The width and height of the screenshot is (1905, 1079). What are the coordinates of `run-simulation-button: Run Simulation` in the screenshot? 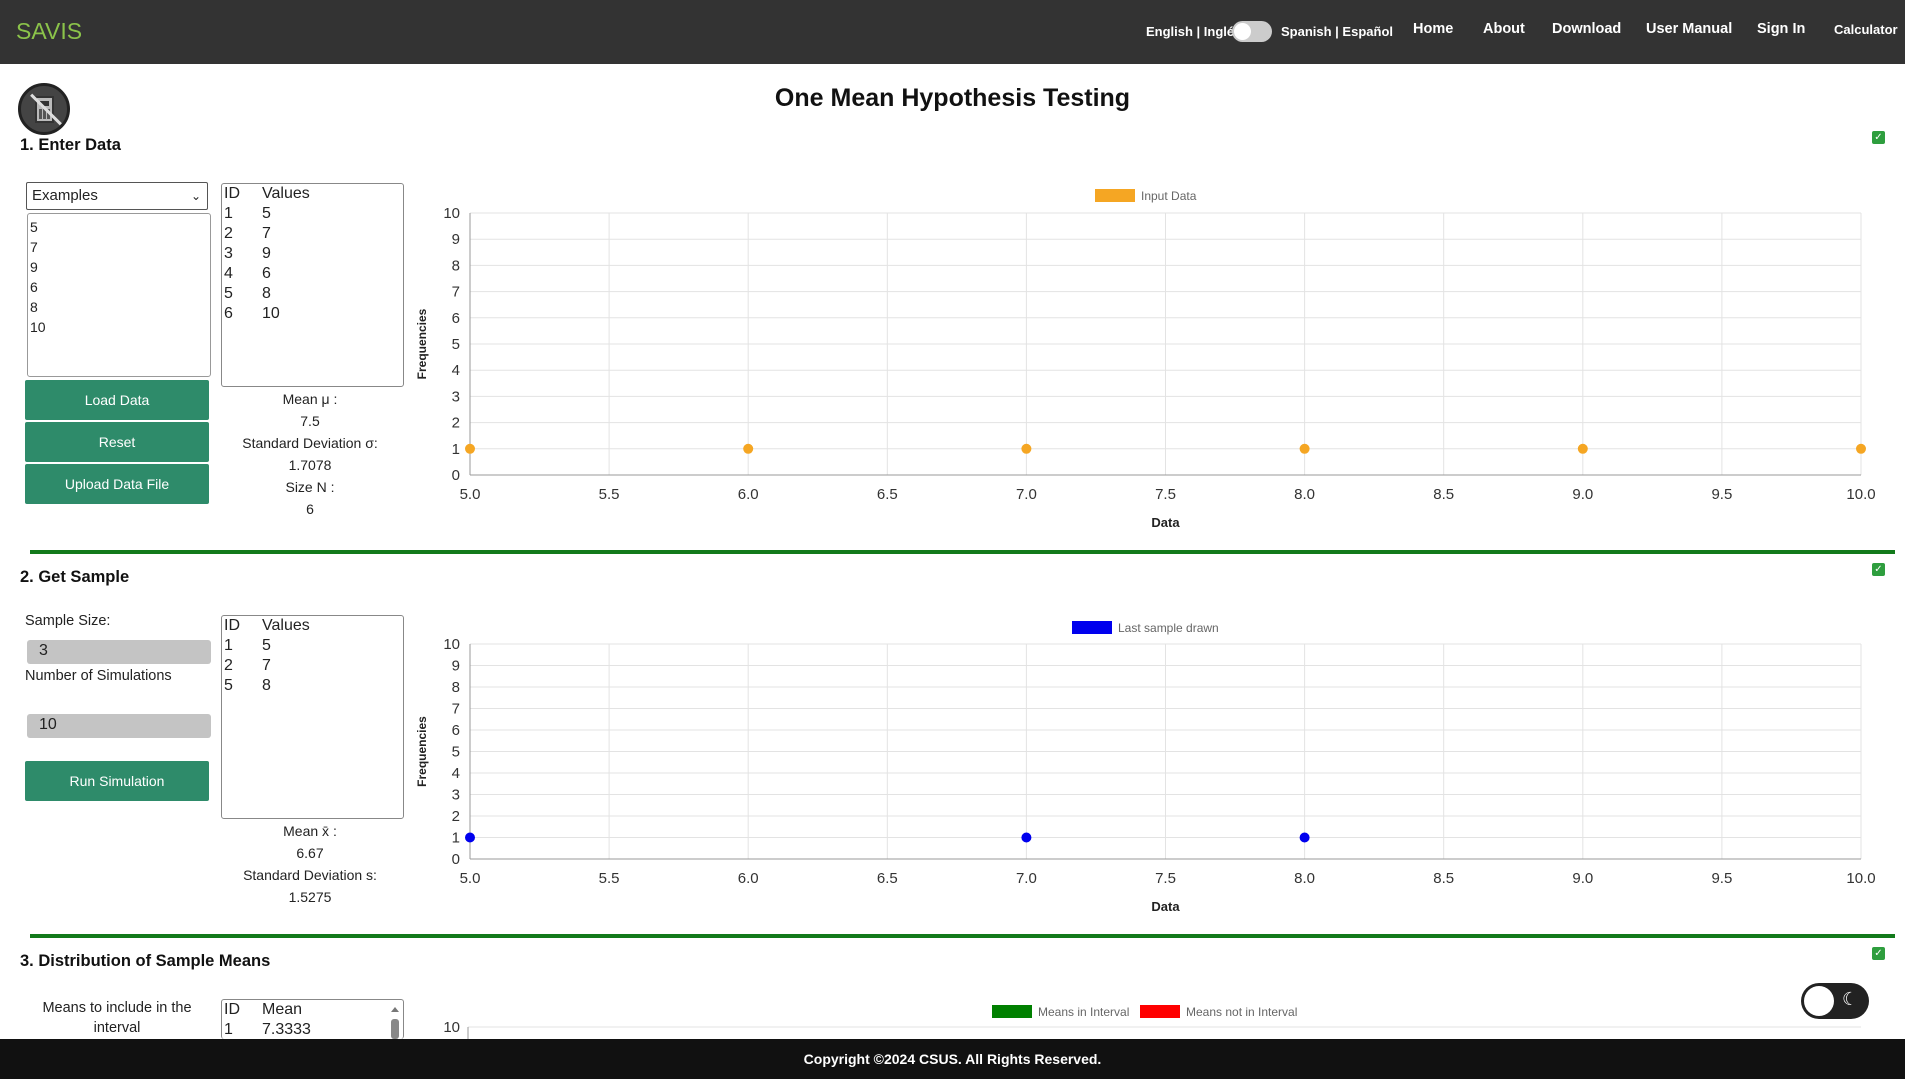 It's located at (117, 781).